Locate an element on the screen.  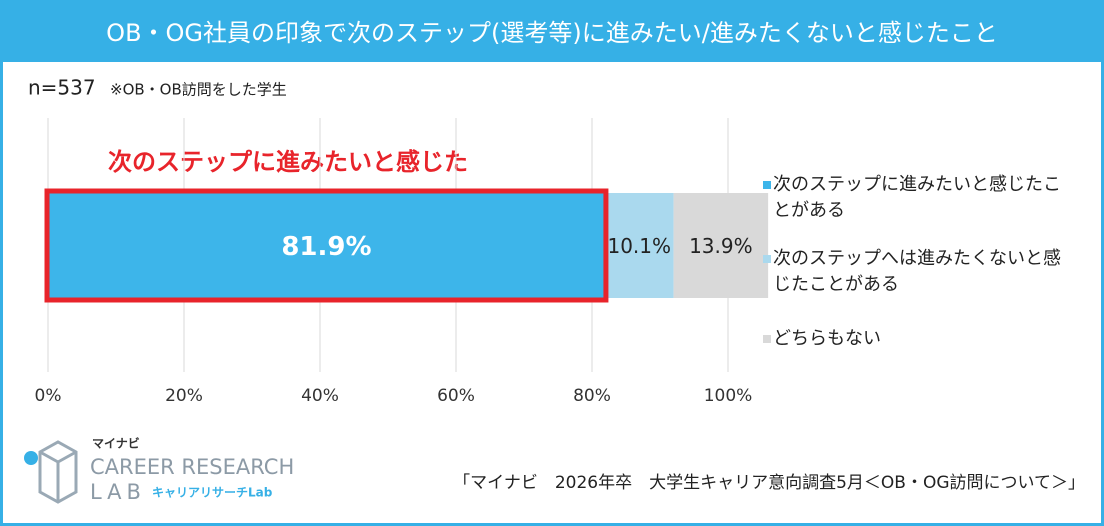
logo-dot is located at coordinates (31, 458).